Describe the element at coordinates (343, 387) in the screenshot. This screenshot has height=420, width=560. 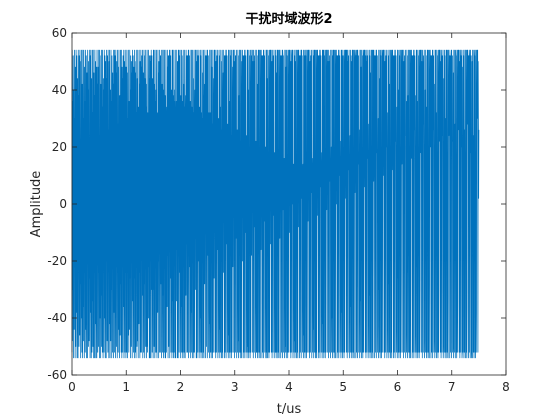
I see `x-tick-label: 5` at that location.